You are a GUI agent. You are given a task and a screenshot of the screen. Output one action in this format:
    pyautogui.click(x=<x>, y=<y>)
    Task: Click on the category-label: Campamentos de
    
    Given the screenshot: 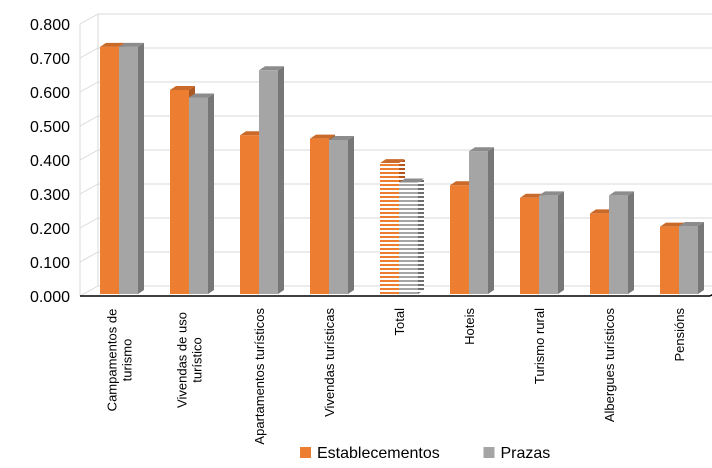 What is the action you would take?
    pyautogui.click(x=112, y=360)
    